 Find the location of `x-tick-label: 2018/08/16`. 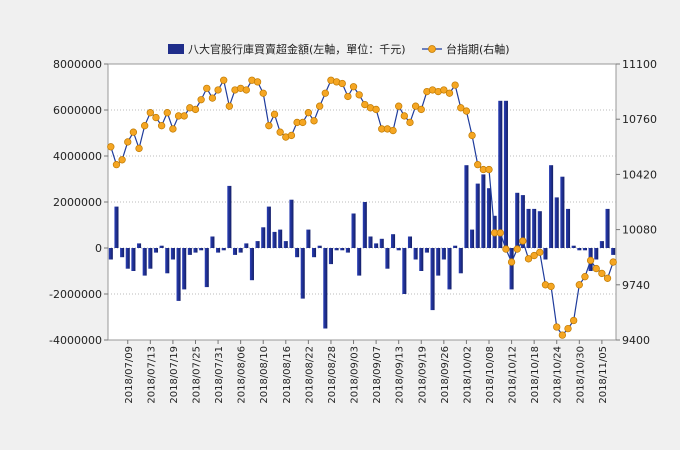

x-tick-label: 2018/08/16 is located at coordinates (287, 375).